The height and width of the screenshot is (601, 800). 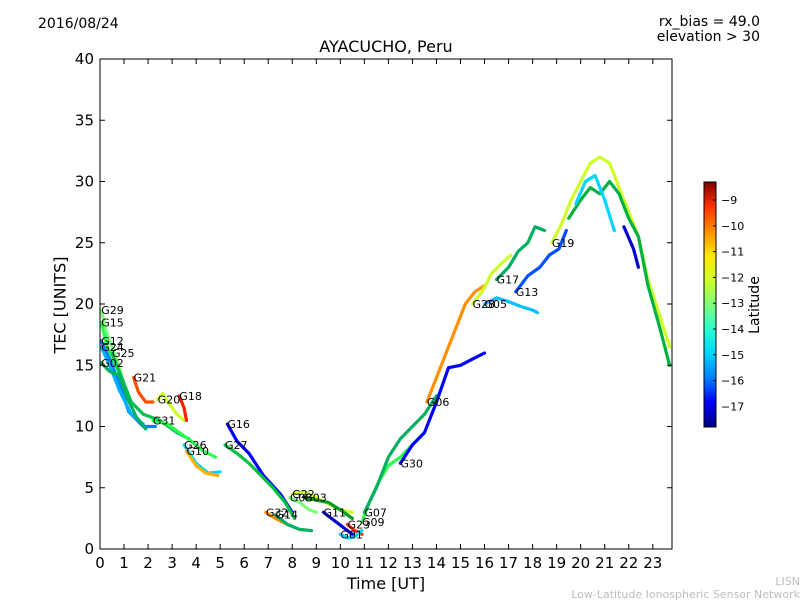 I want to click on x-axis-label: Time [UT], so click(x=386, y=583).